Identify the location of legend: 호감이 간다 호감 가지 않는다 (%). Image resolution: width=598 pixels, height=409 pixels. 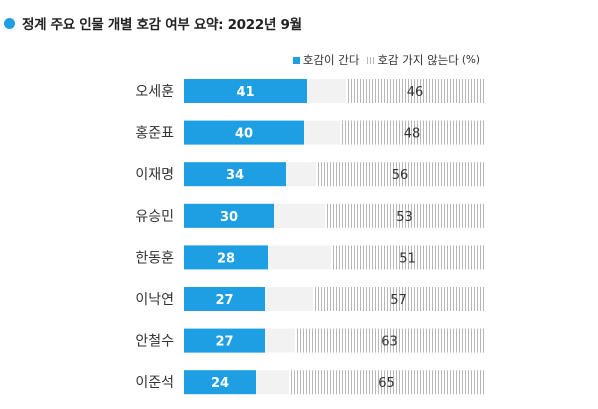
(382, 60).